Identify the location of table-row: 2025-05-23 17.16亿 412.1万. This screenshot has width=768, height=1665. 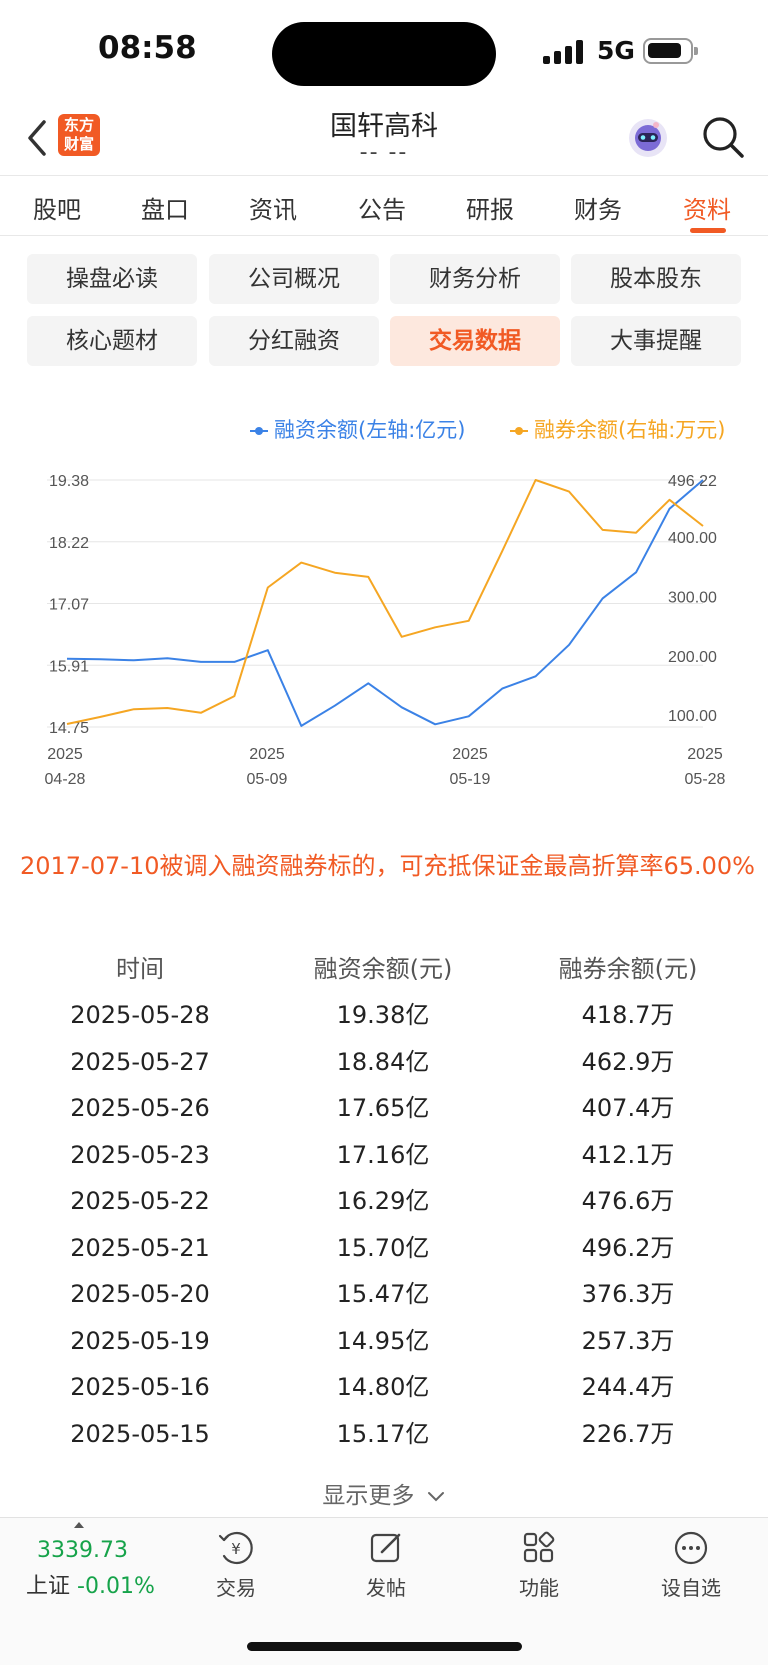
(384, 1155).